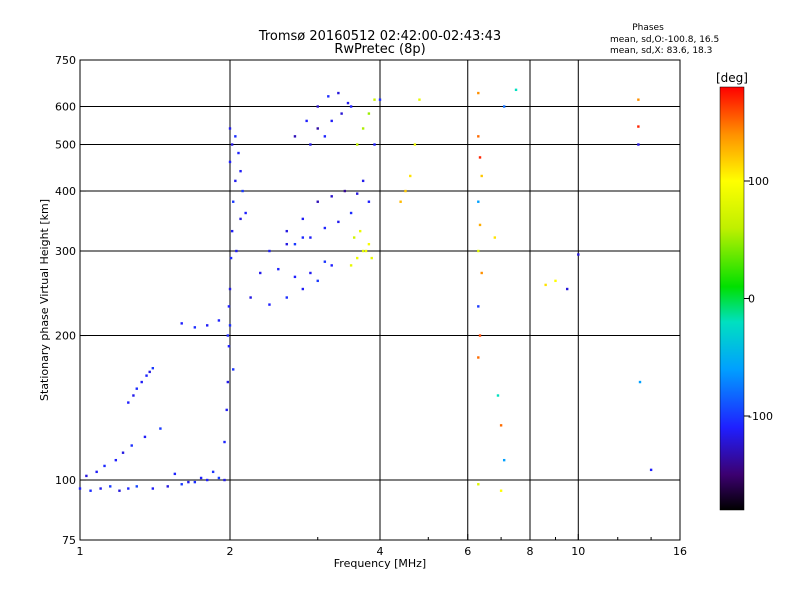 This screenshot has width=800, height=600. What do you see at coordinates (467, 551) in the screenshot?
I see `x-tick-label: 6` at bounding box center [467, 551].